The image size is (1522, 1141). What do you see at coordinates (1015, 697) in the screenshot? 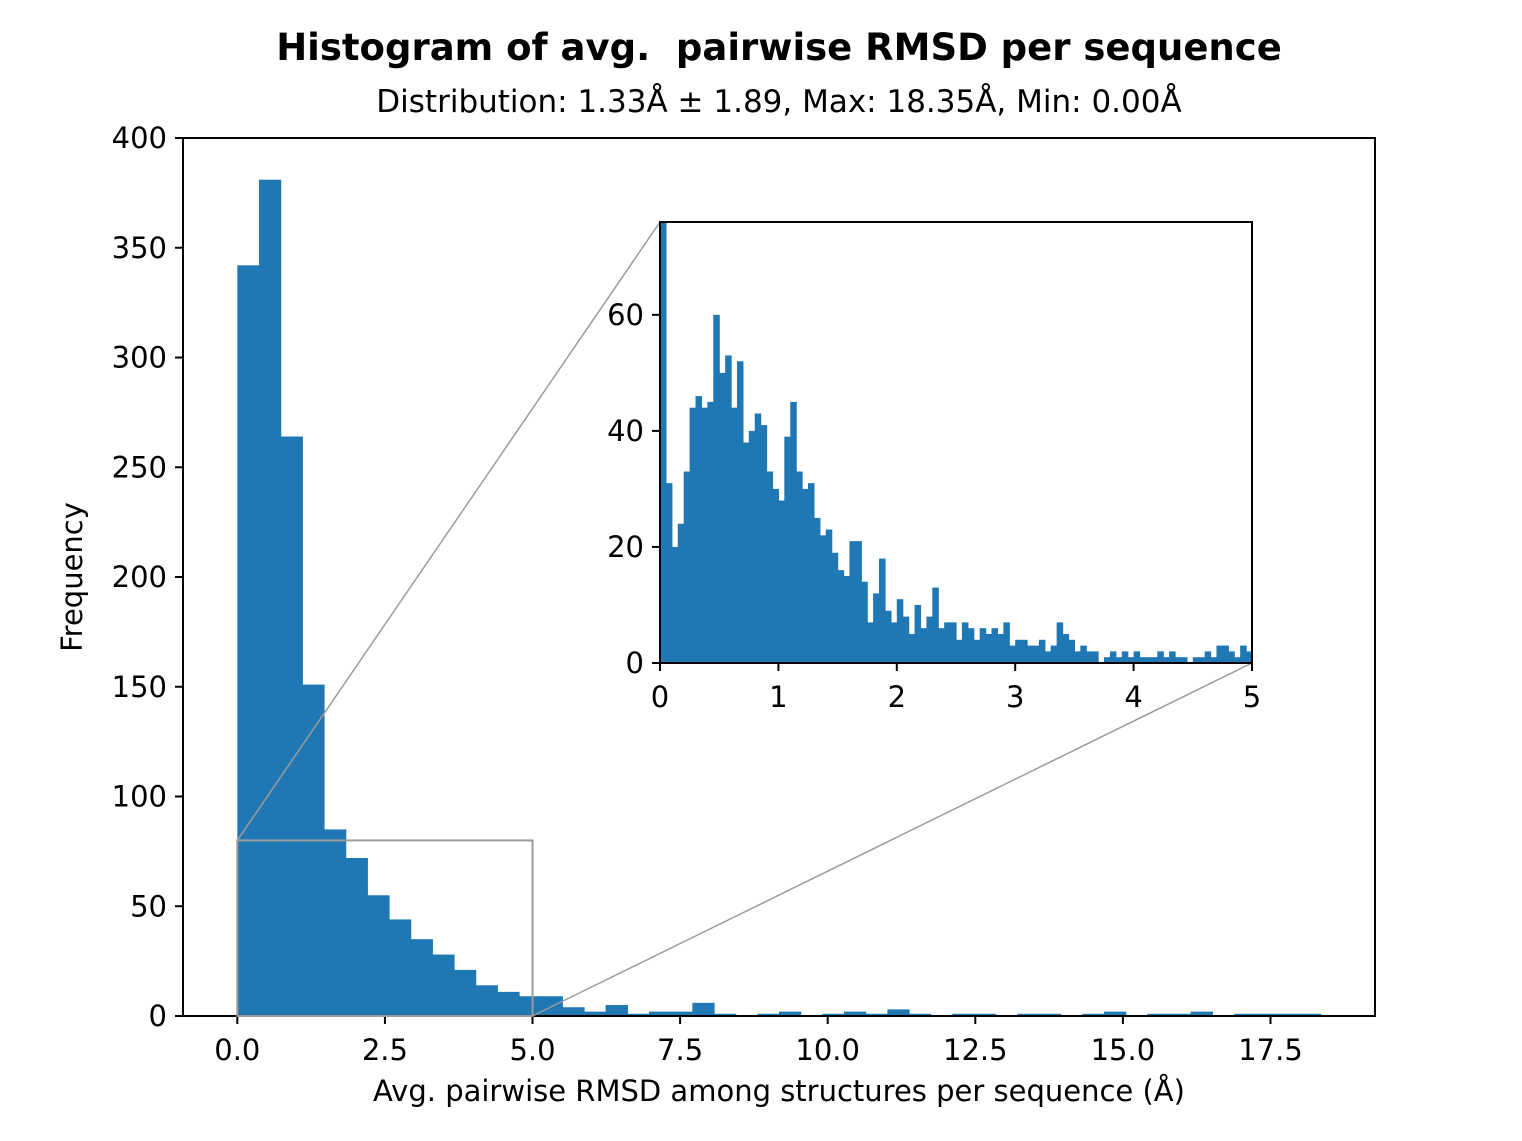
I see `x-tick-label: 3` at bounding box center [1015, 697].